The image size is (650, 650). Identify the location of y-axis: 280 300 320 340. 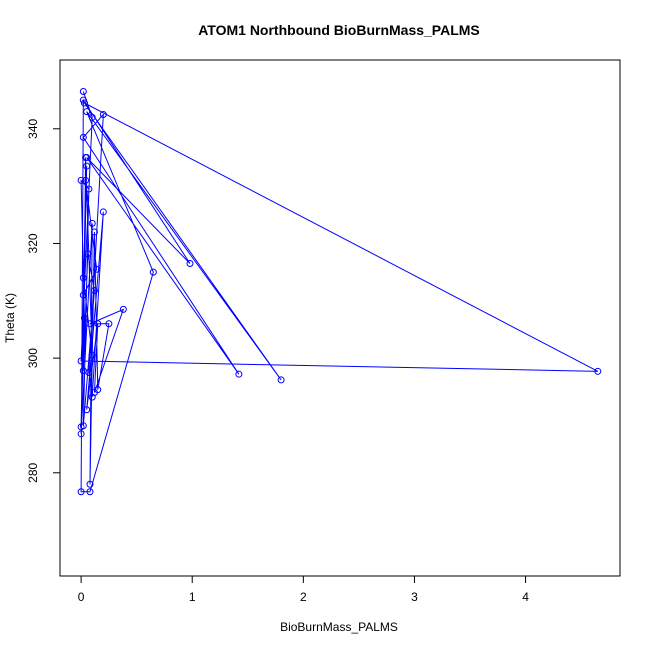
(43, 300).